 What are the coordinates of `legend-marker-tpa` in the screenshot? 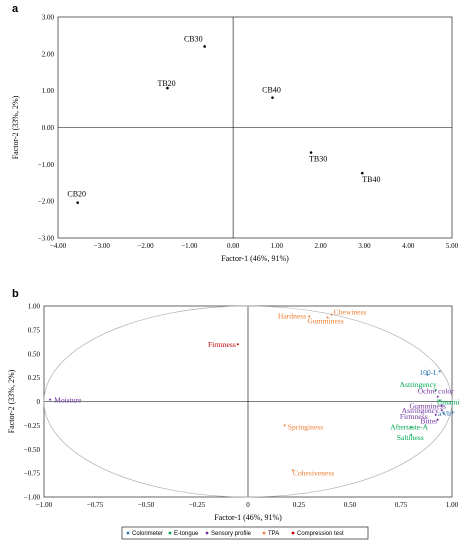 It's located at (264, 533).